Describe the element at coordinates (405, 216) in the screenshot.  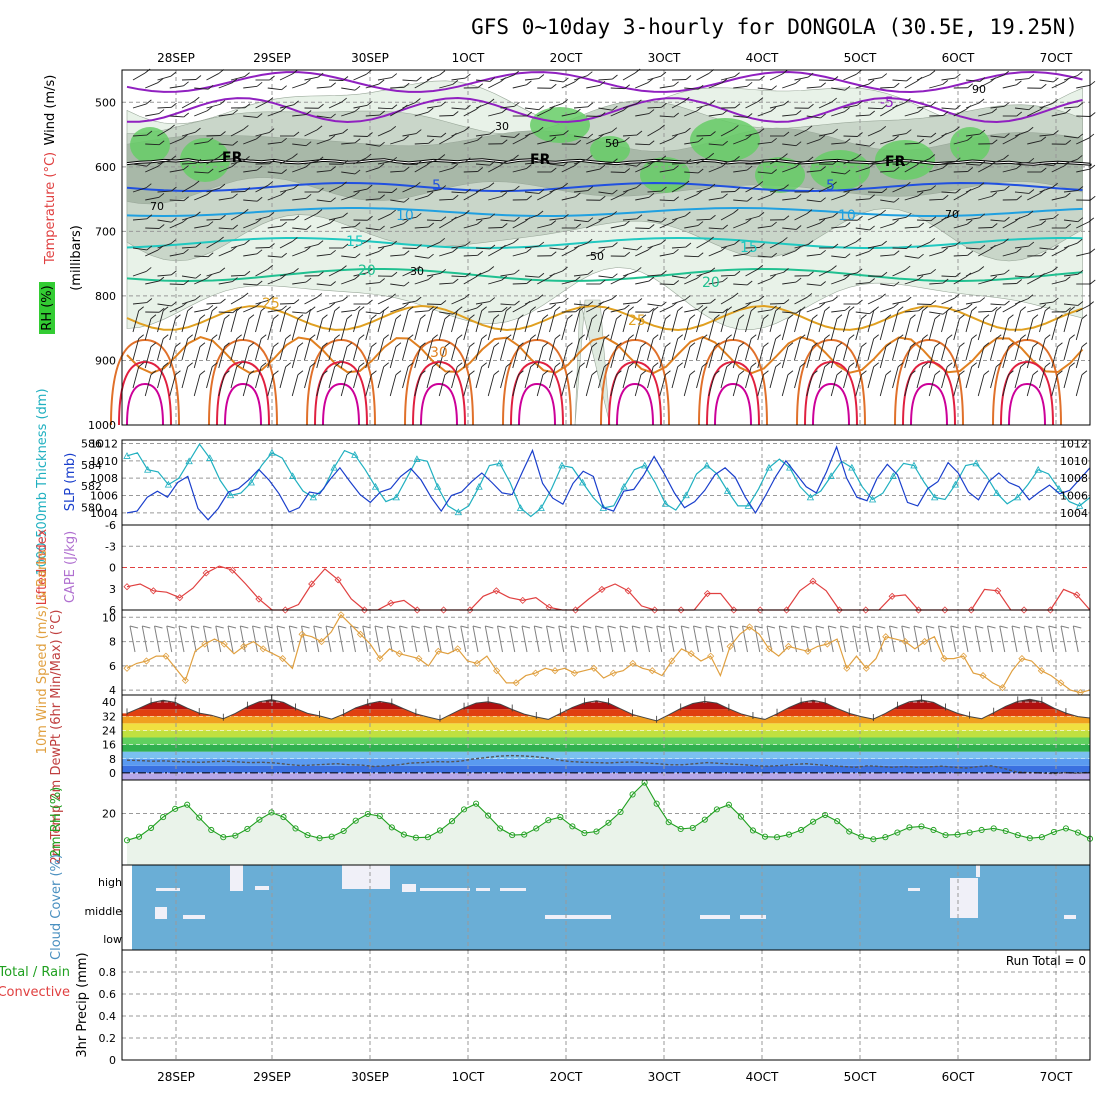
I see `contour-label: 10` at that location.